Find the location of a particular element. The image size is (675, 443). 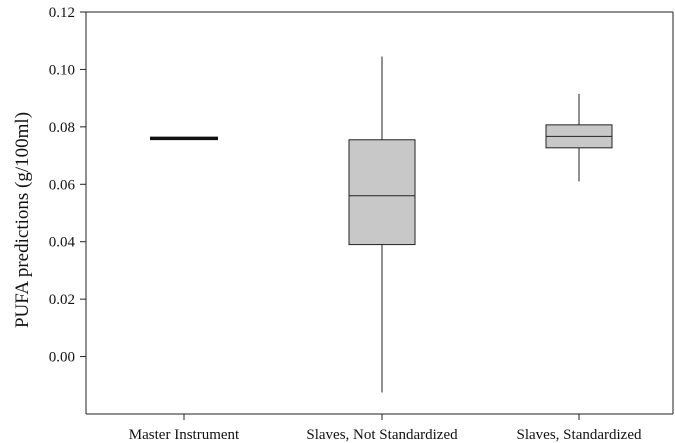

y-tick-label: 0.04 is located at coordinates (62, 243).